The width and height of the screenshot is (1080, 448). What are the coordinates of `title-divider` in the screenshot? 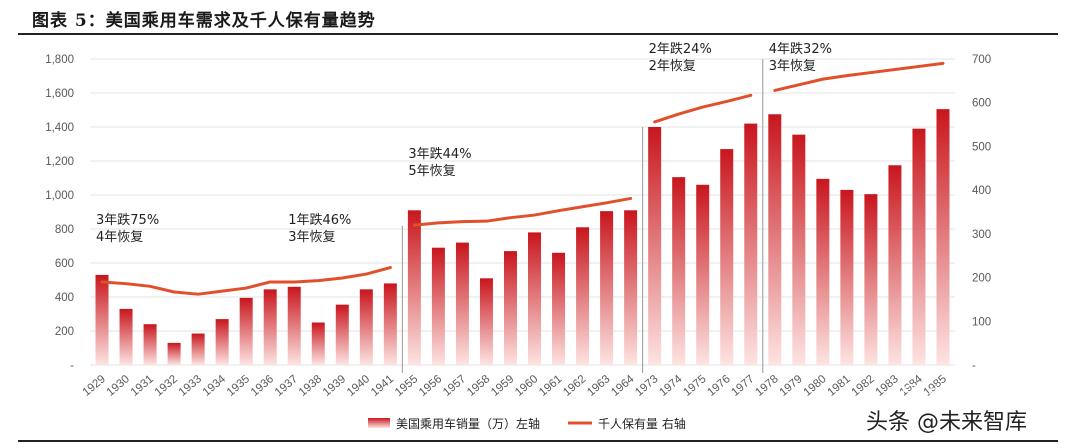 It's located at (538, 34).